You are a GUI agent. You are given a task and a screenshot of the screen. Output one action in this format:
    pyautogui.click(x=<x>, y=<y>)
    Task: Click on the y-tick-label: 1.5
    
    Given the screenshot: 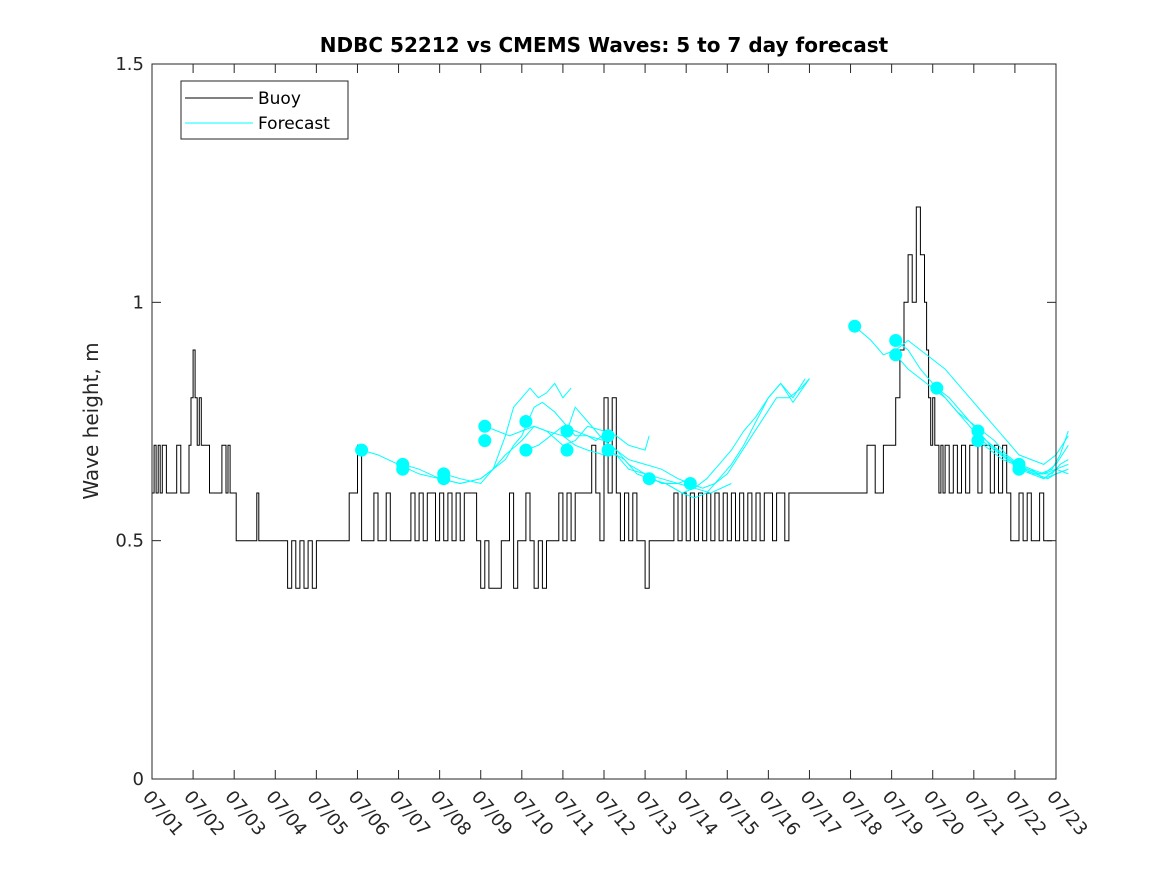 What is the action you would take?
    pyautogui.click(x=129, y=64)
    